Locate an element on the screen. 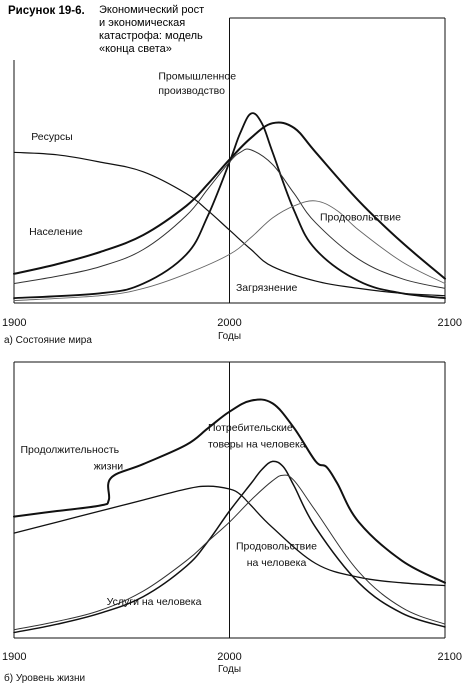  panel-b-tick-label-1900: 1900 is located at coordinates (14, 657).